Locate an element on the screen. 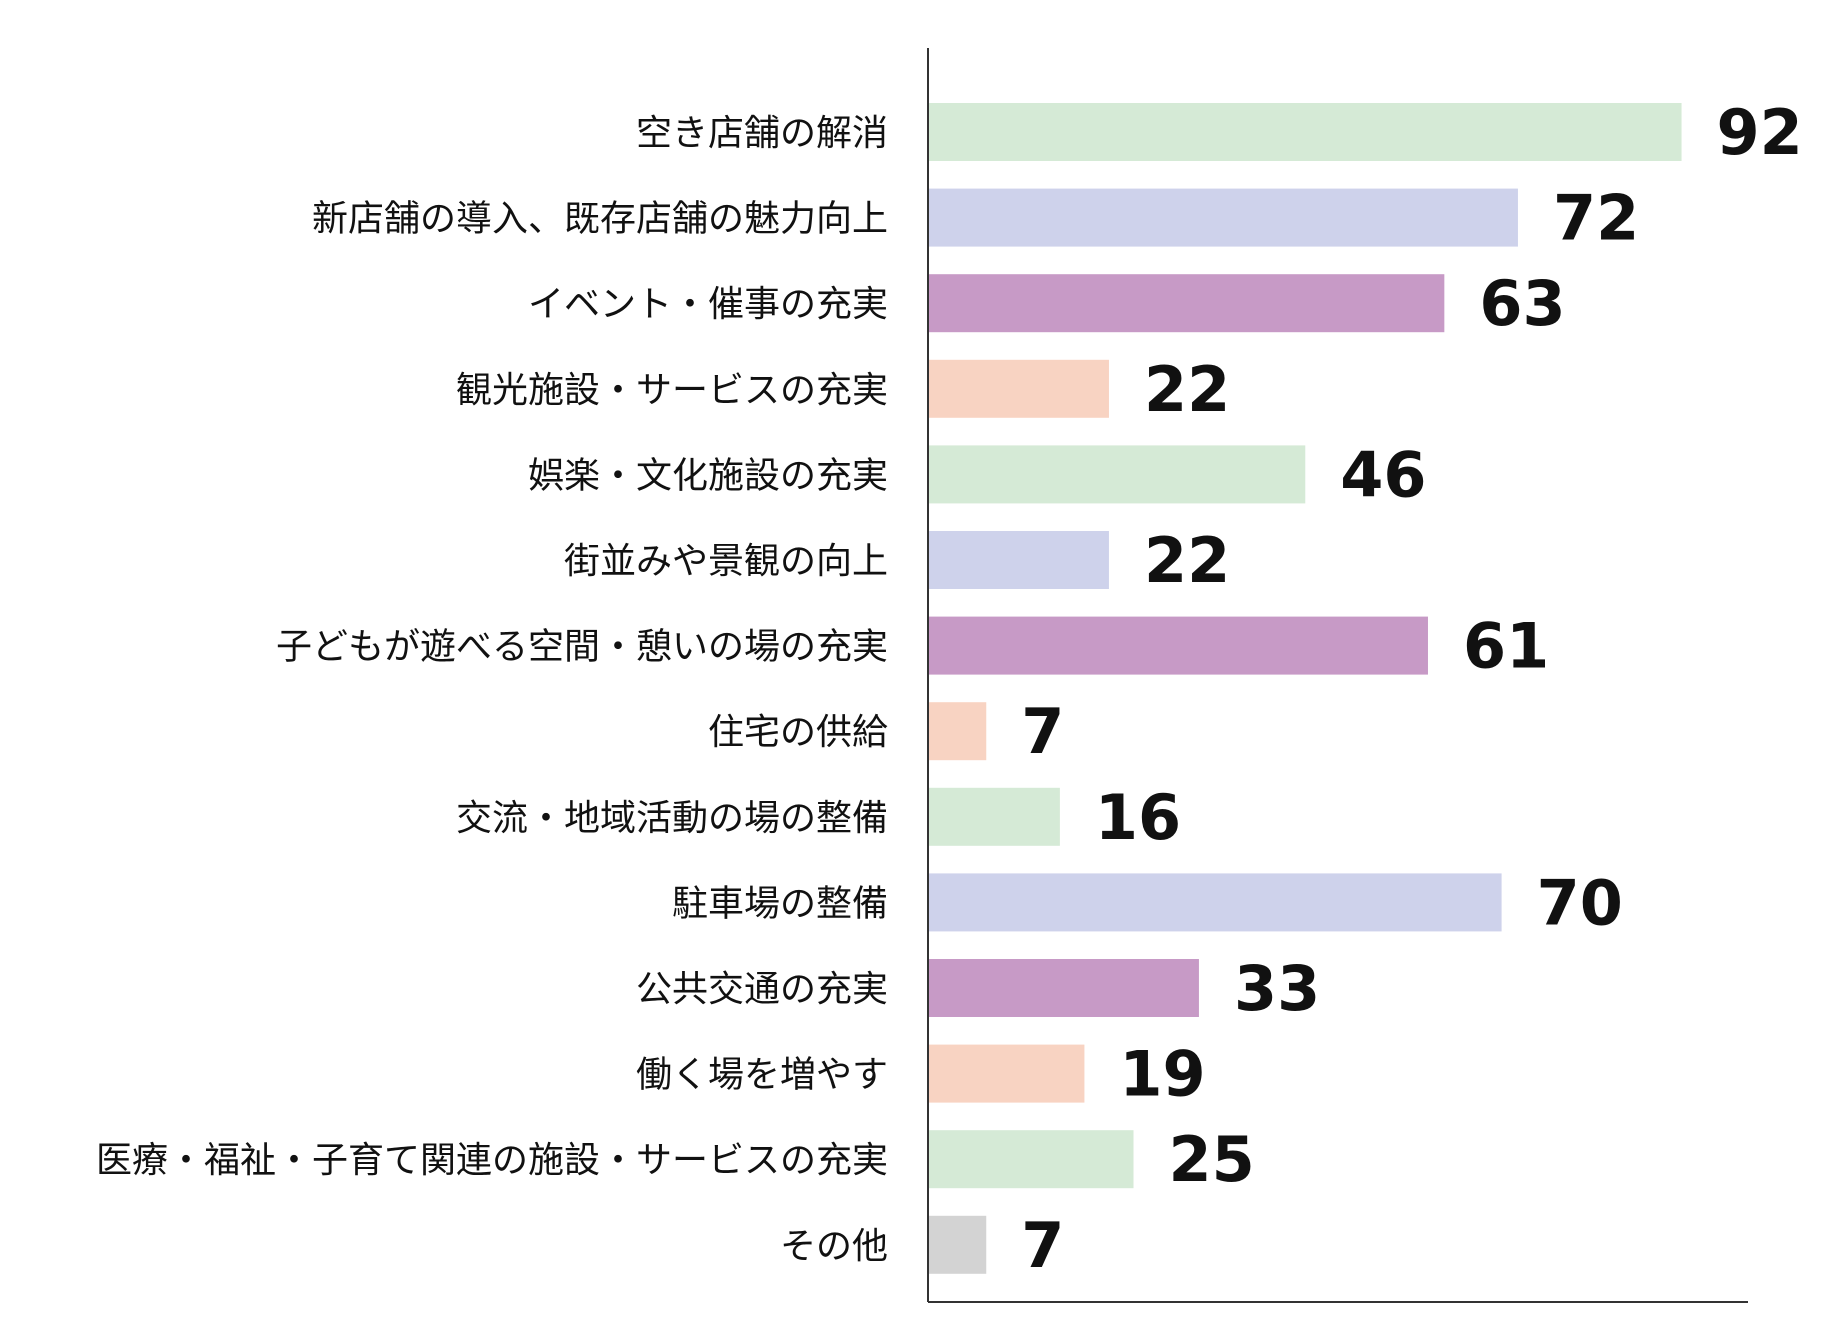 Image resolution: width=1827 pixels, height=1342 pixels. value-label-10: 70 is located at coordinates (1580, 902).